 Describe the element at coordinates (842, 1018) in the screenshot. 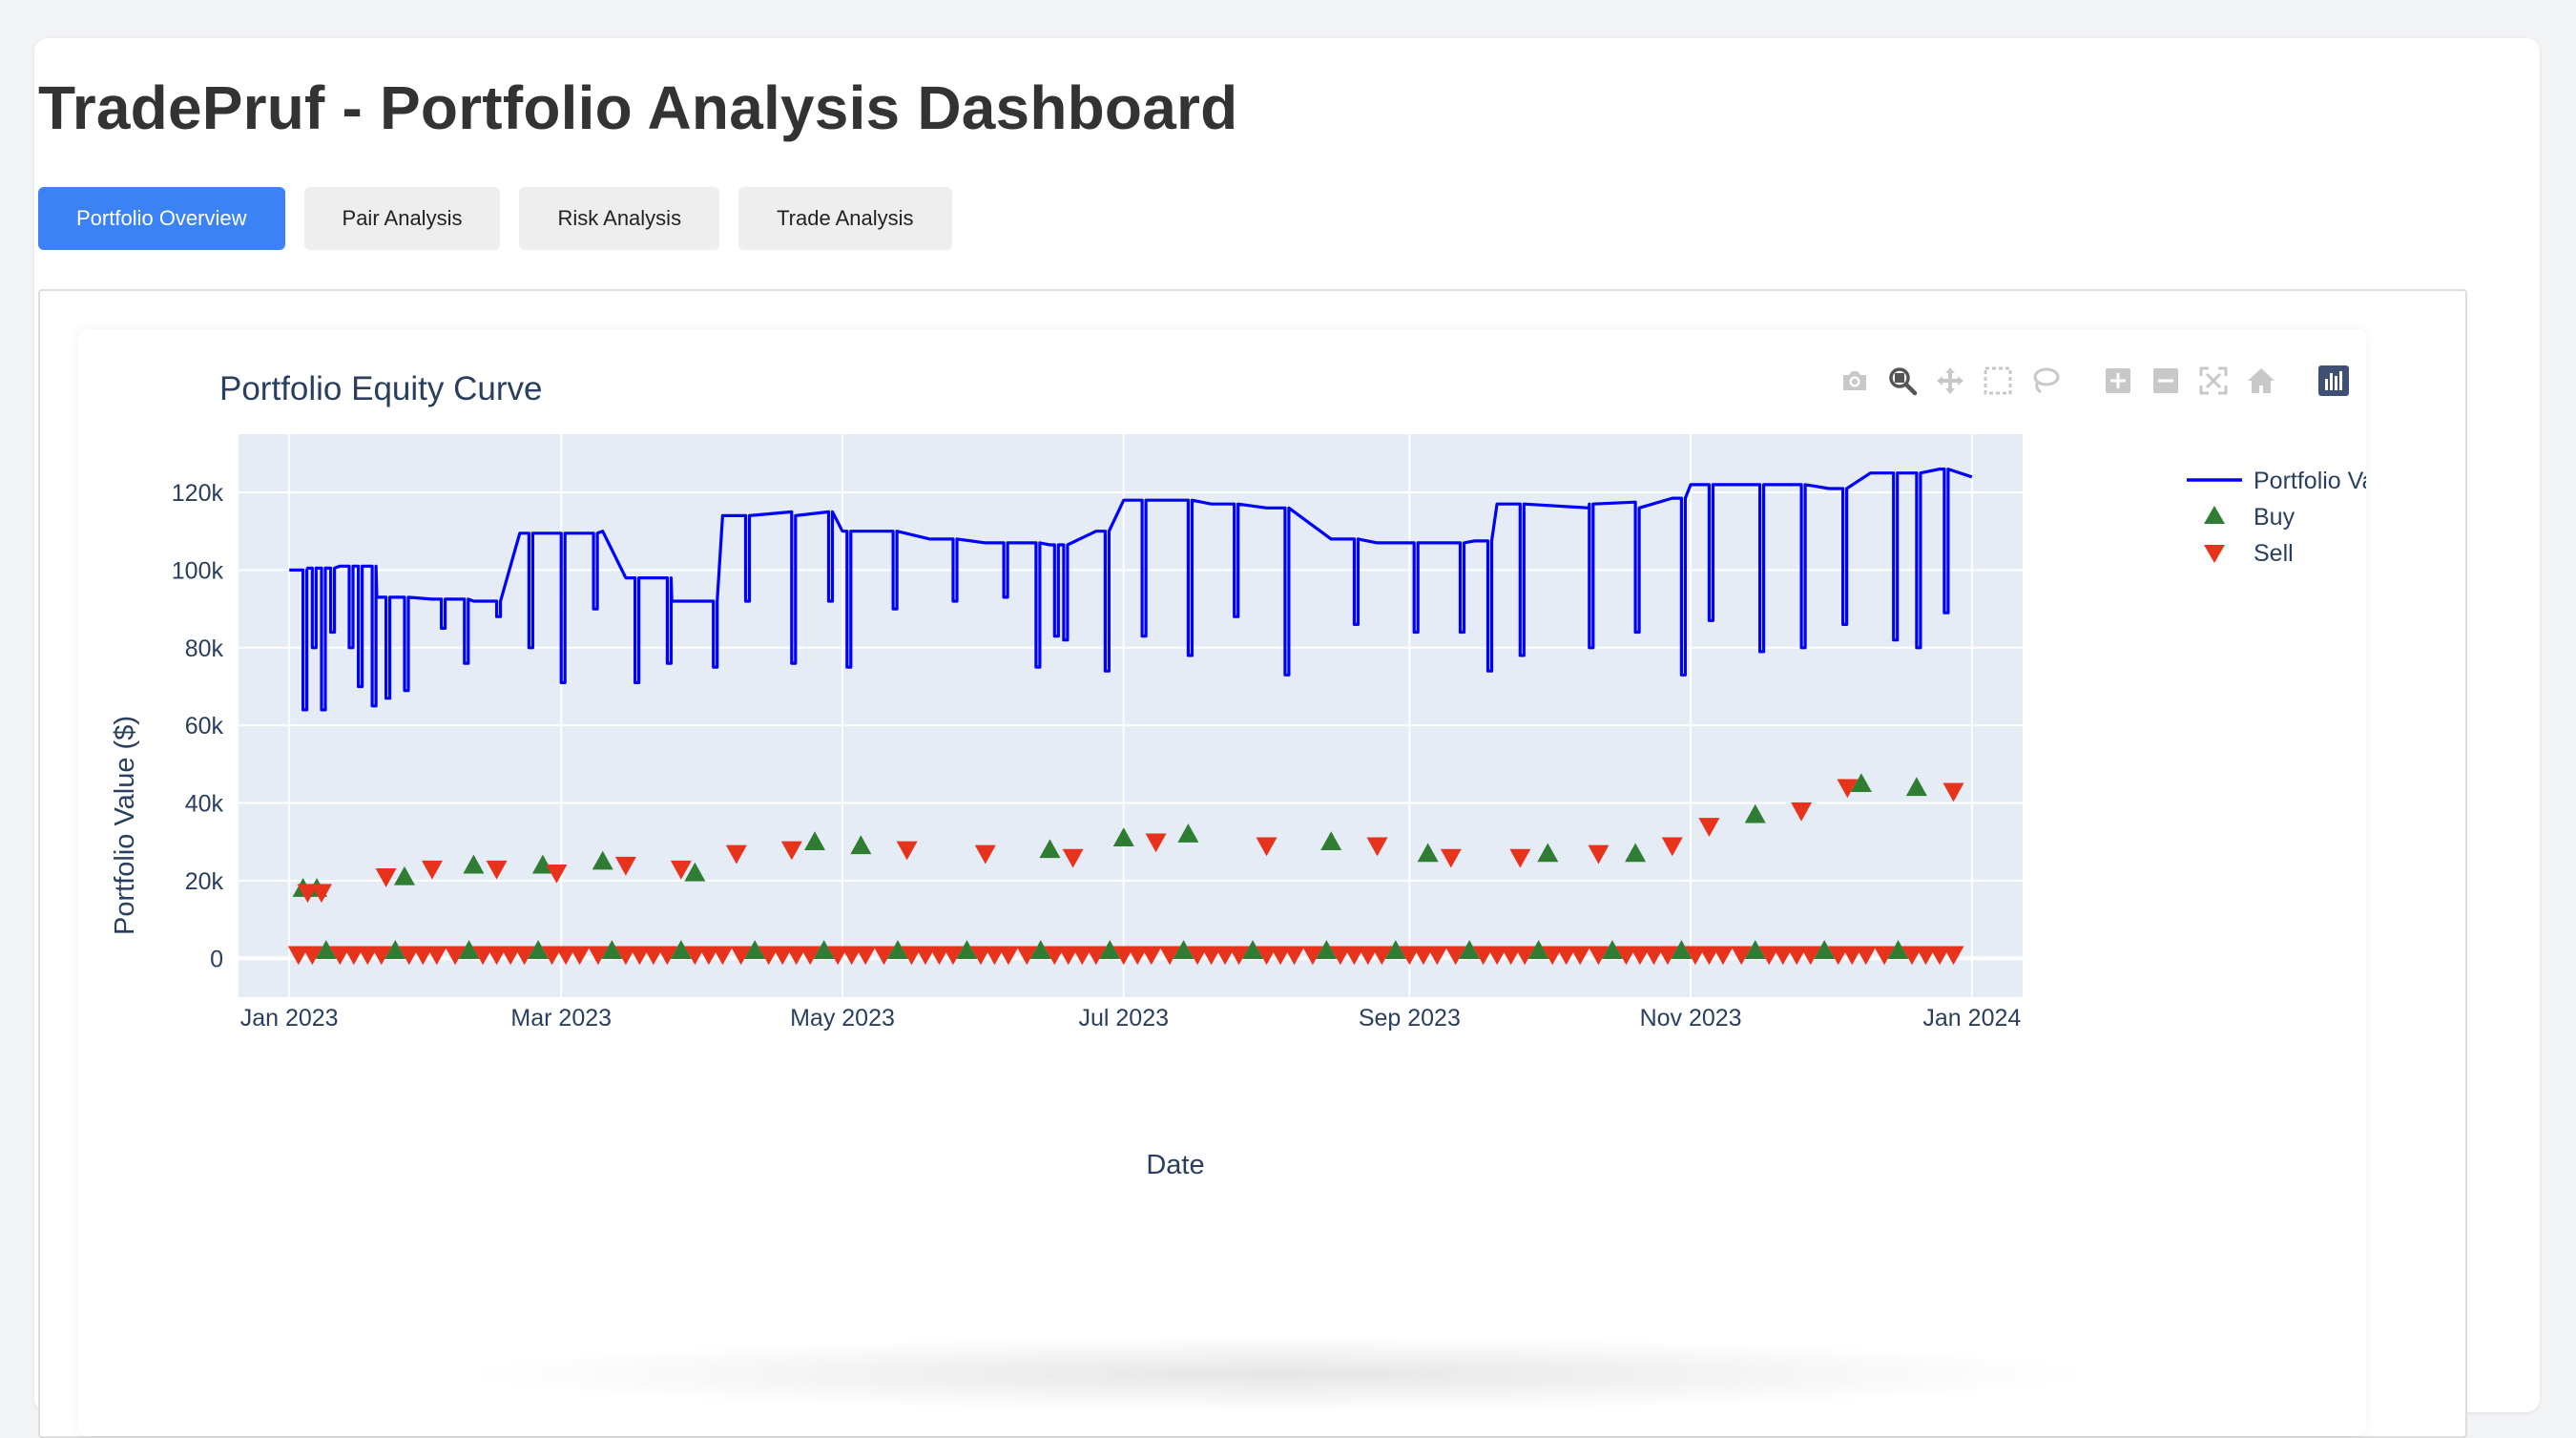

I see `x-tick-label: May 2023` at that location.